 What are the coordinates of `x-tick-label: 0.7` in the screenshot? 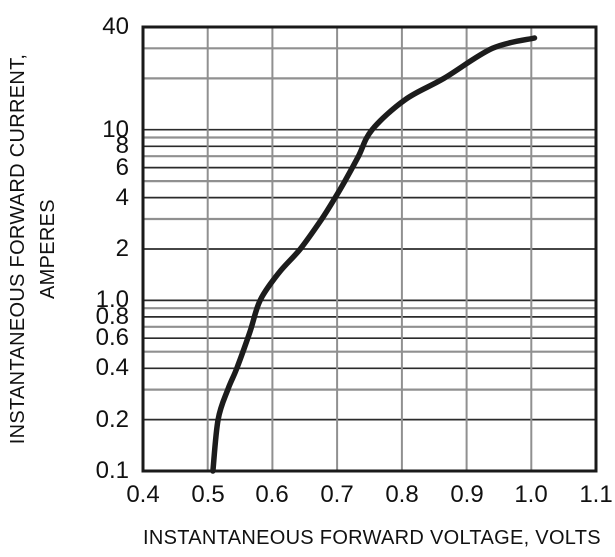 It's located at (337, 494).